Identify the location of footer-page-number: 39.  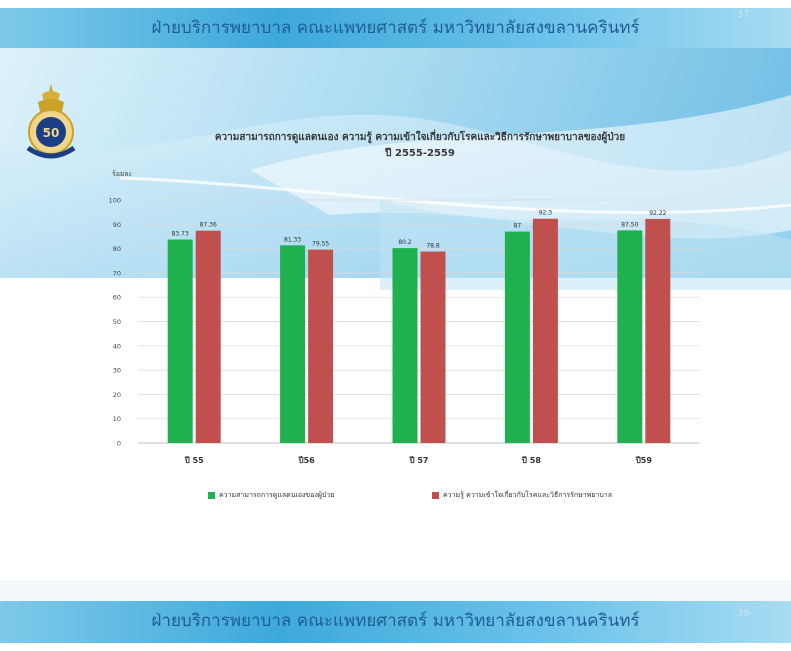
(743, 614).